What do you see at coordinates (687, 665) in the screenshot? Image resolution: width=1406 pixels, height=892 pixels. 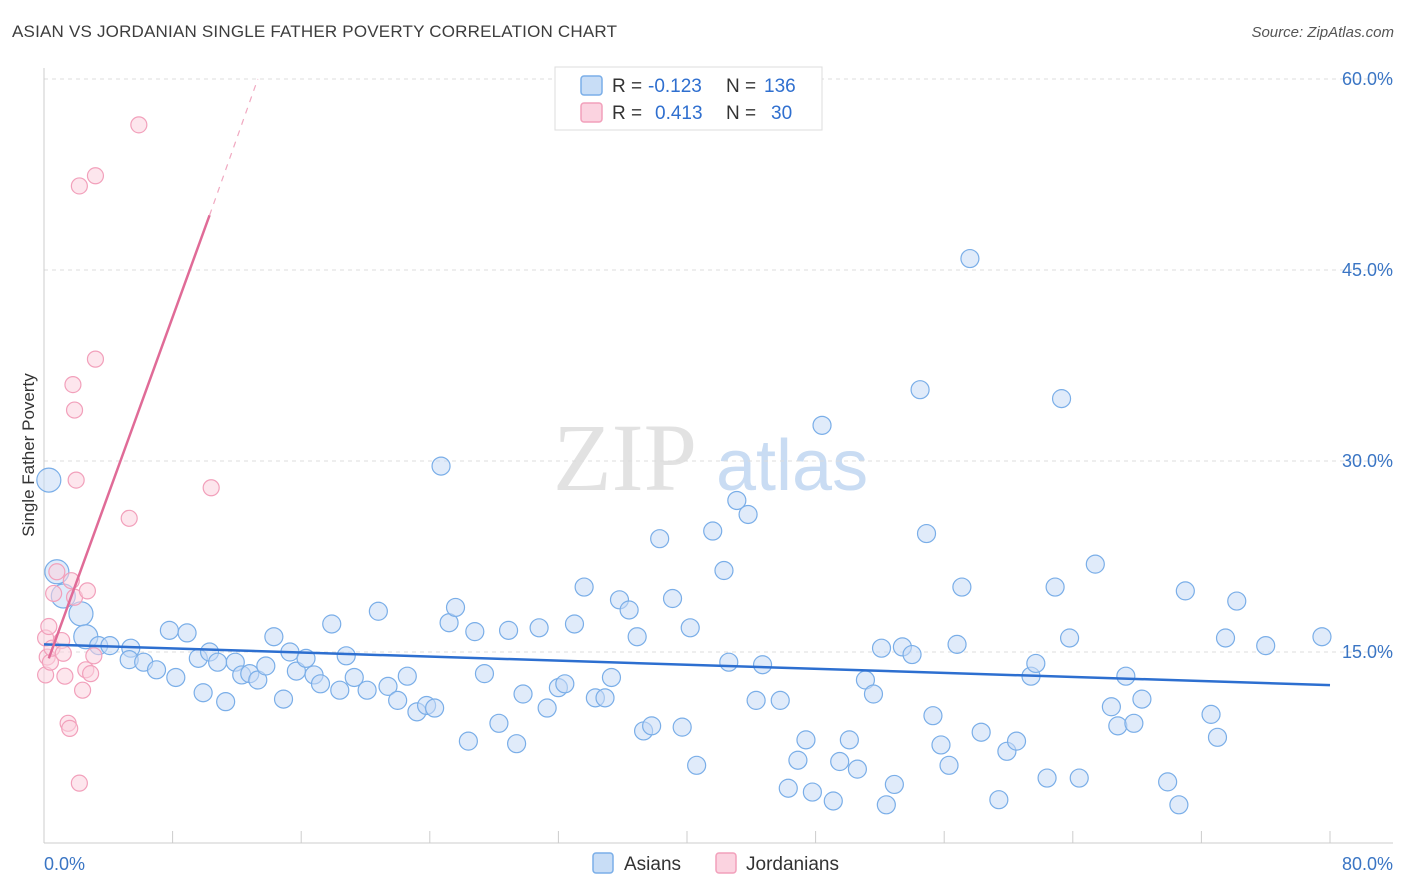 I see `asians-trend-line` at bounding box center [687, 665].